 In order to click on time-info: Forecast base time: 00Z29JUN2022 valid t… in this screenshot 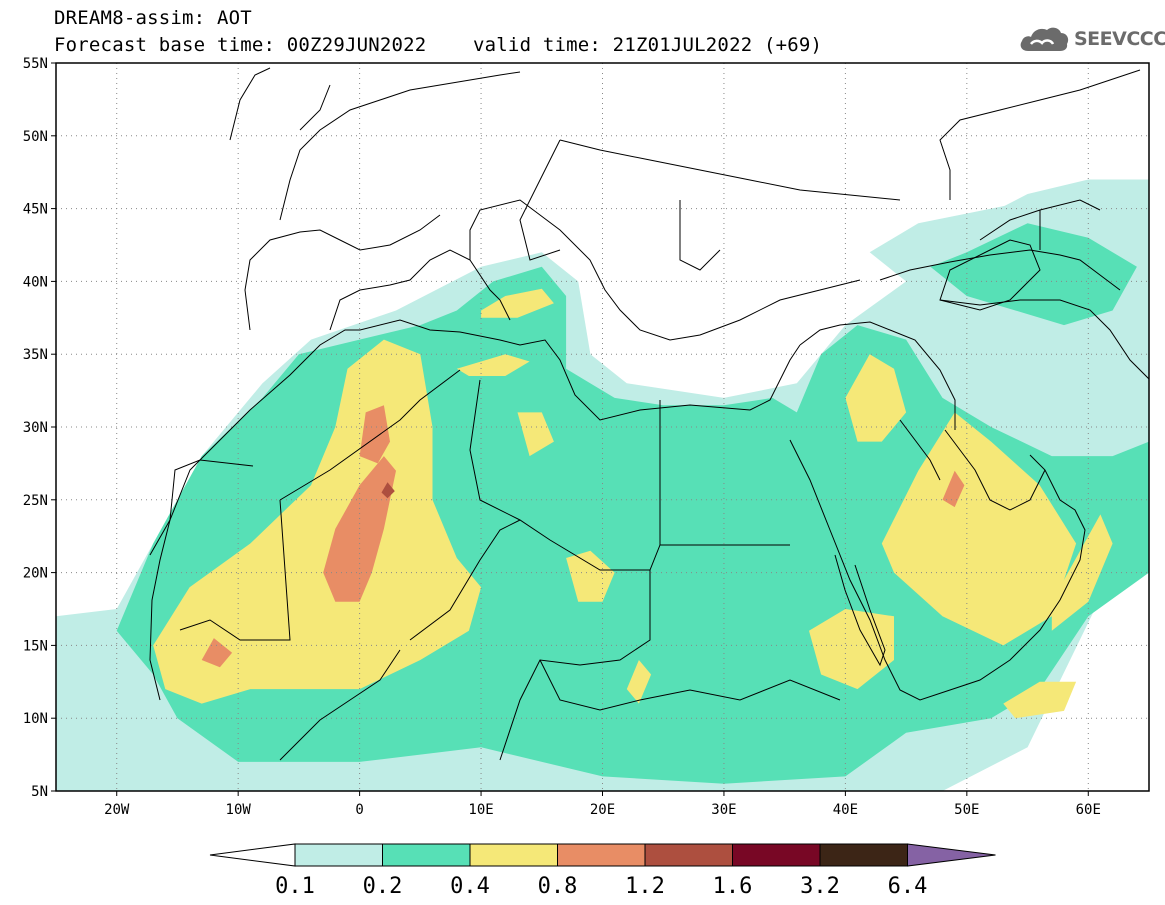, I will do `click(438, 45)`.